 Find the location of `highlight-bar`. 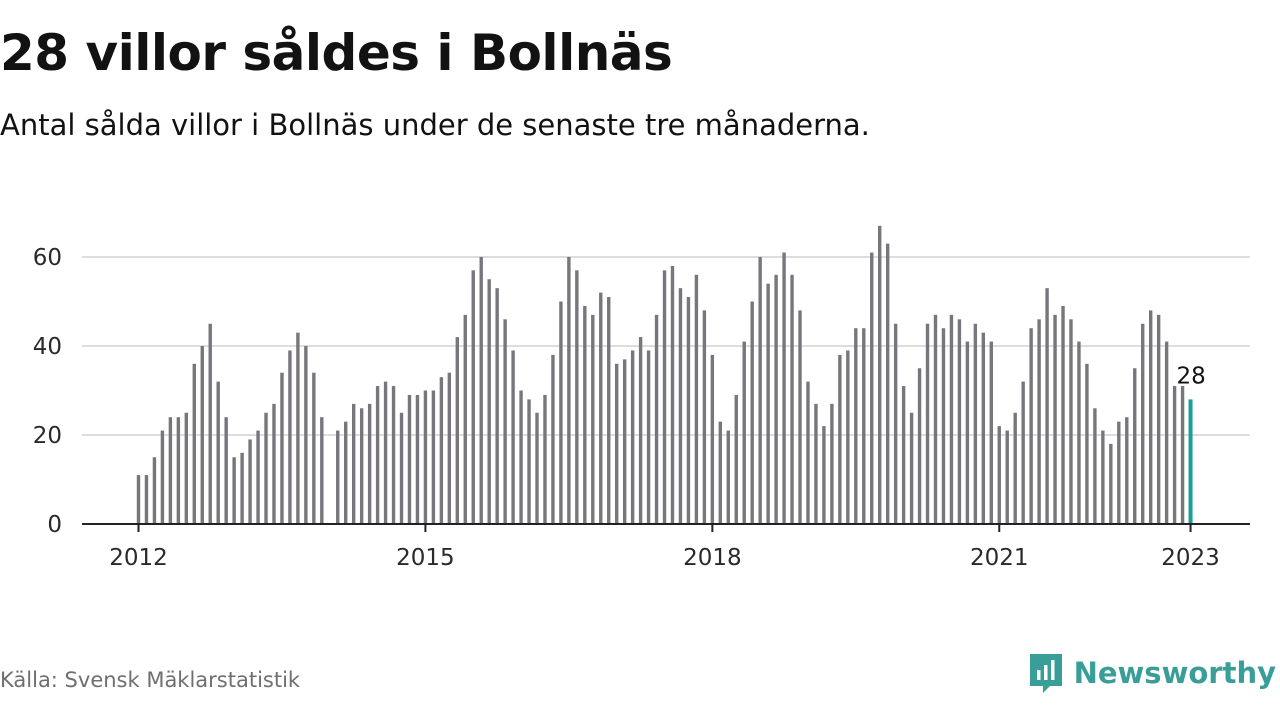

highlight-bar is located at coordinates (1190, 461).